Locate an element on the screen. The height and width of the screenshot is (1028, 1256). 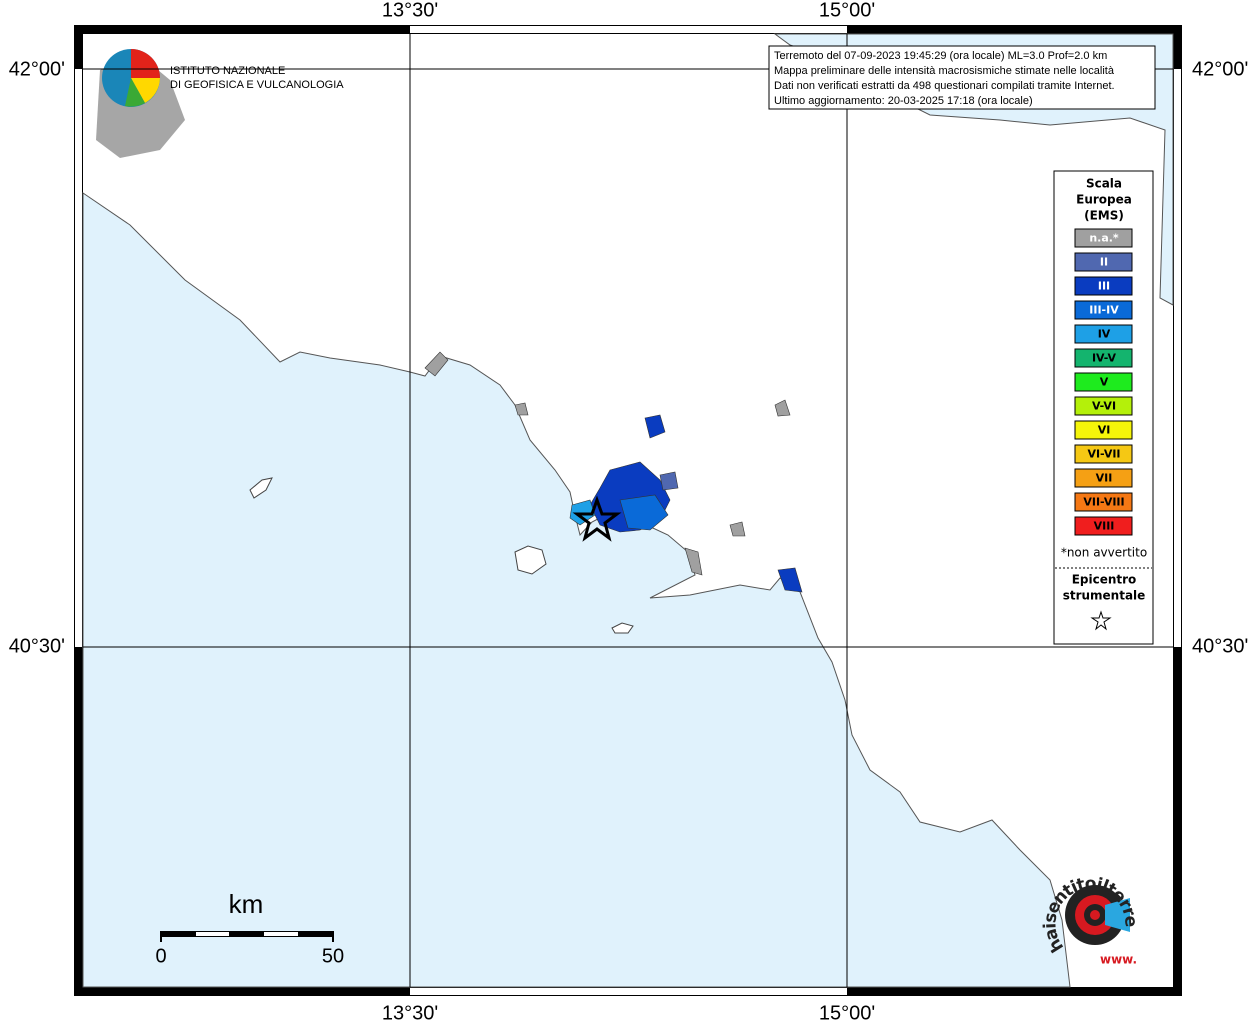
legend-note: *non avvertito is located at coordinates (1104, 553).